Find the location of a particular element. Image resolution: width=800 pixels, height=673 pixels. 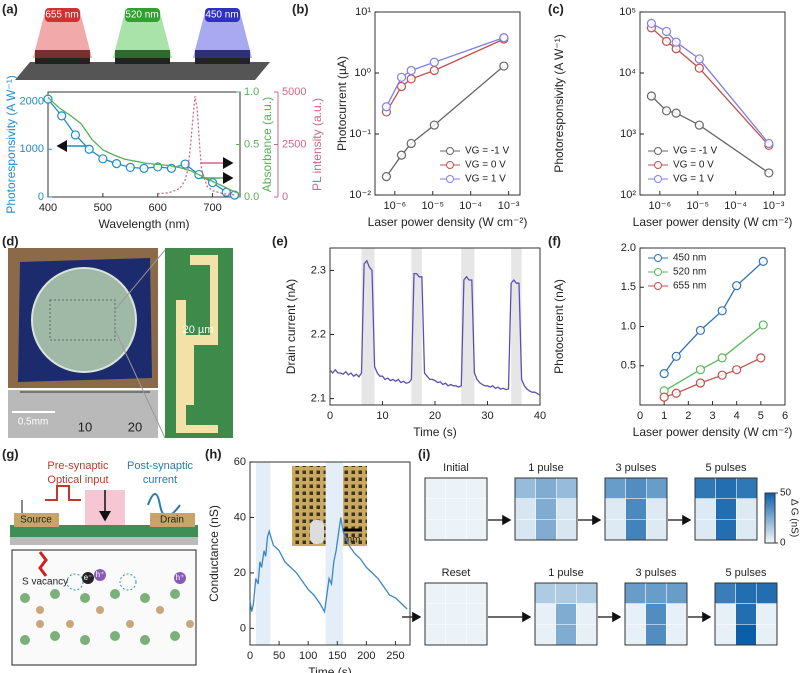

panel-label: (h) is located at coordinates (213, 453).